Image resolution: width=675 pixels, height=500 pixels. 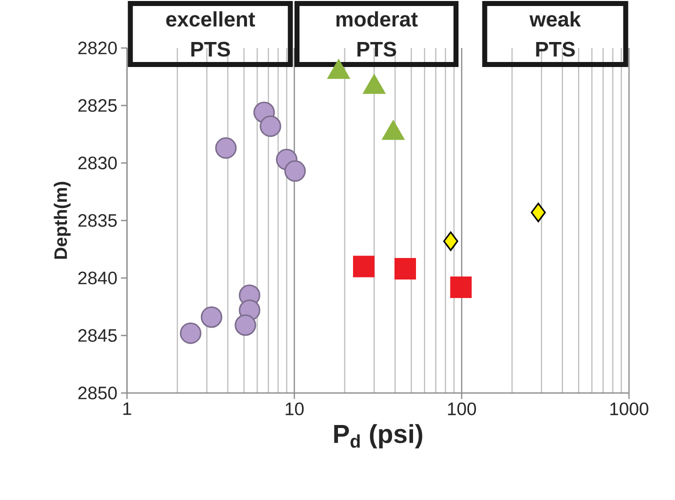 What do you see at coordinates (97, 105) in the screenshot?
I see `y-tick-label: 2825` at bounding box center [97, 105].